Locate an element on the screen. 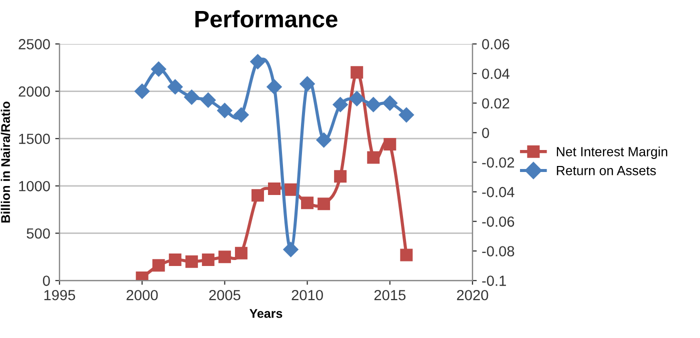  y-axis-title: Billion in Naira/Ratio is located at coordinates (5, 162).